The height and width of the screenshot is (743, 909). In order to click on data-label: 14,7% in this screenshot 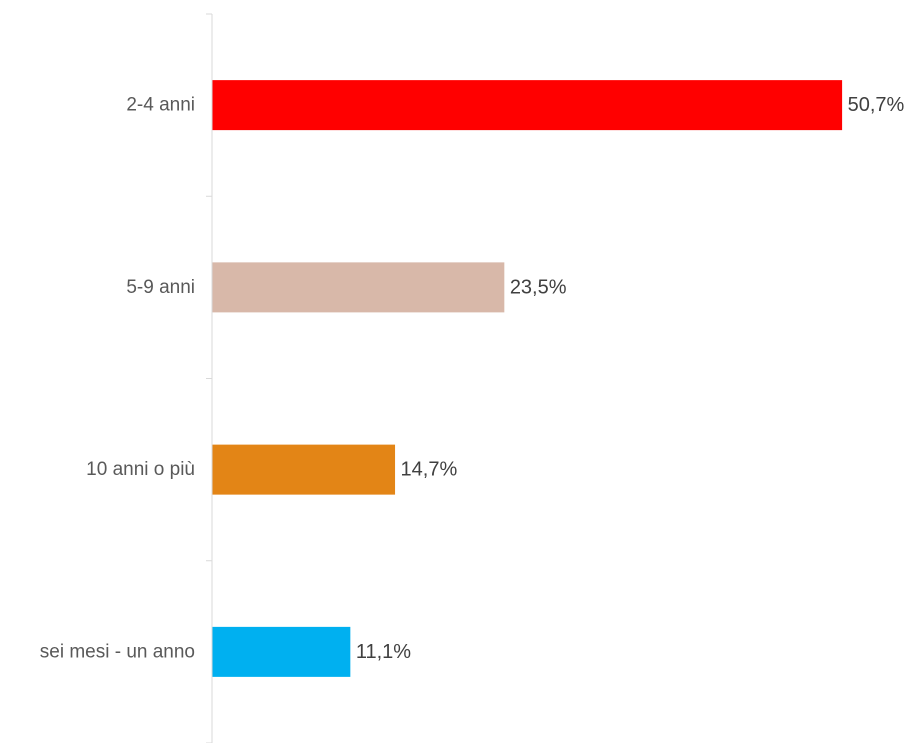, I will do `click(429, 470)`.